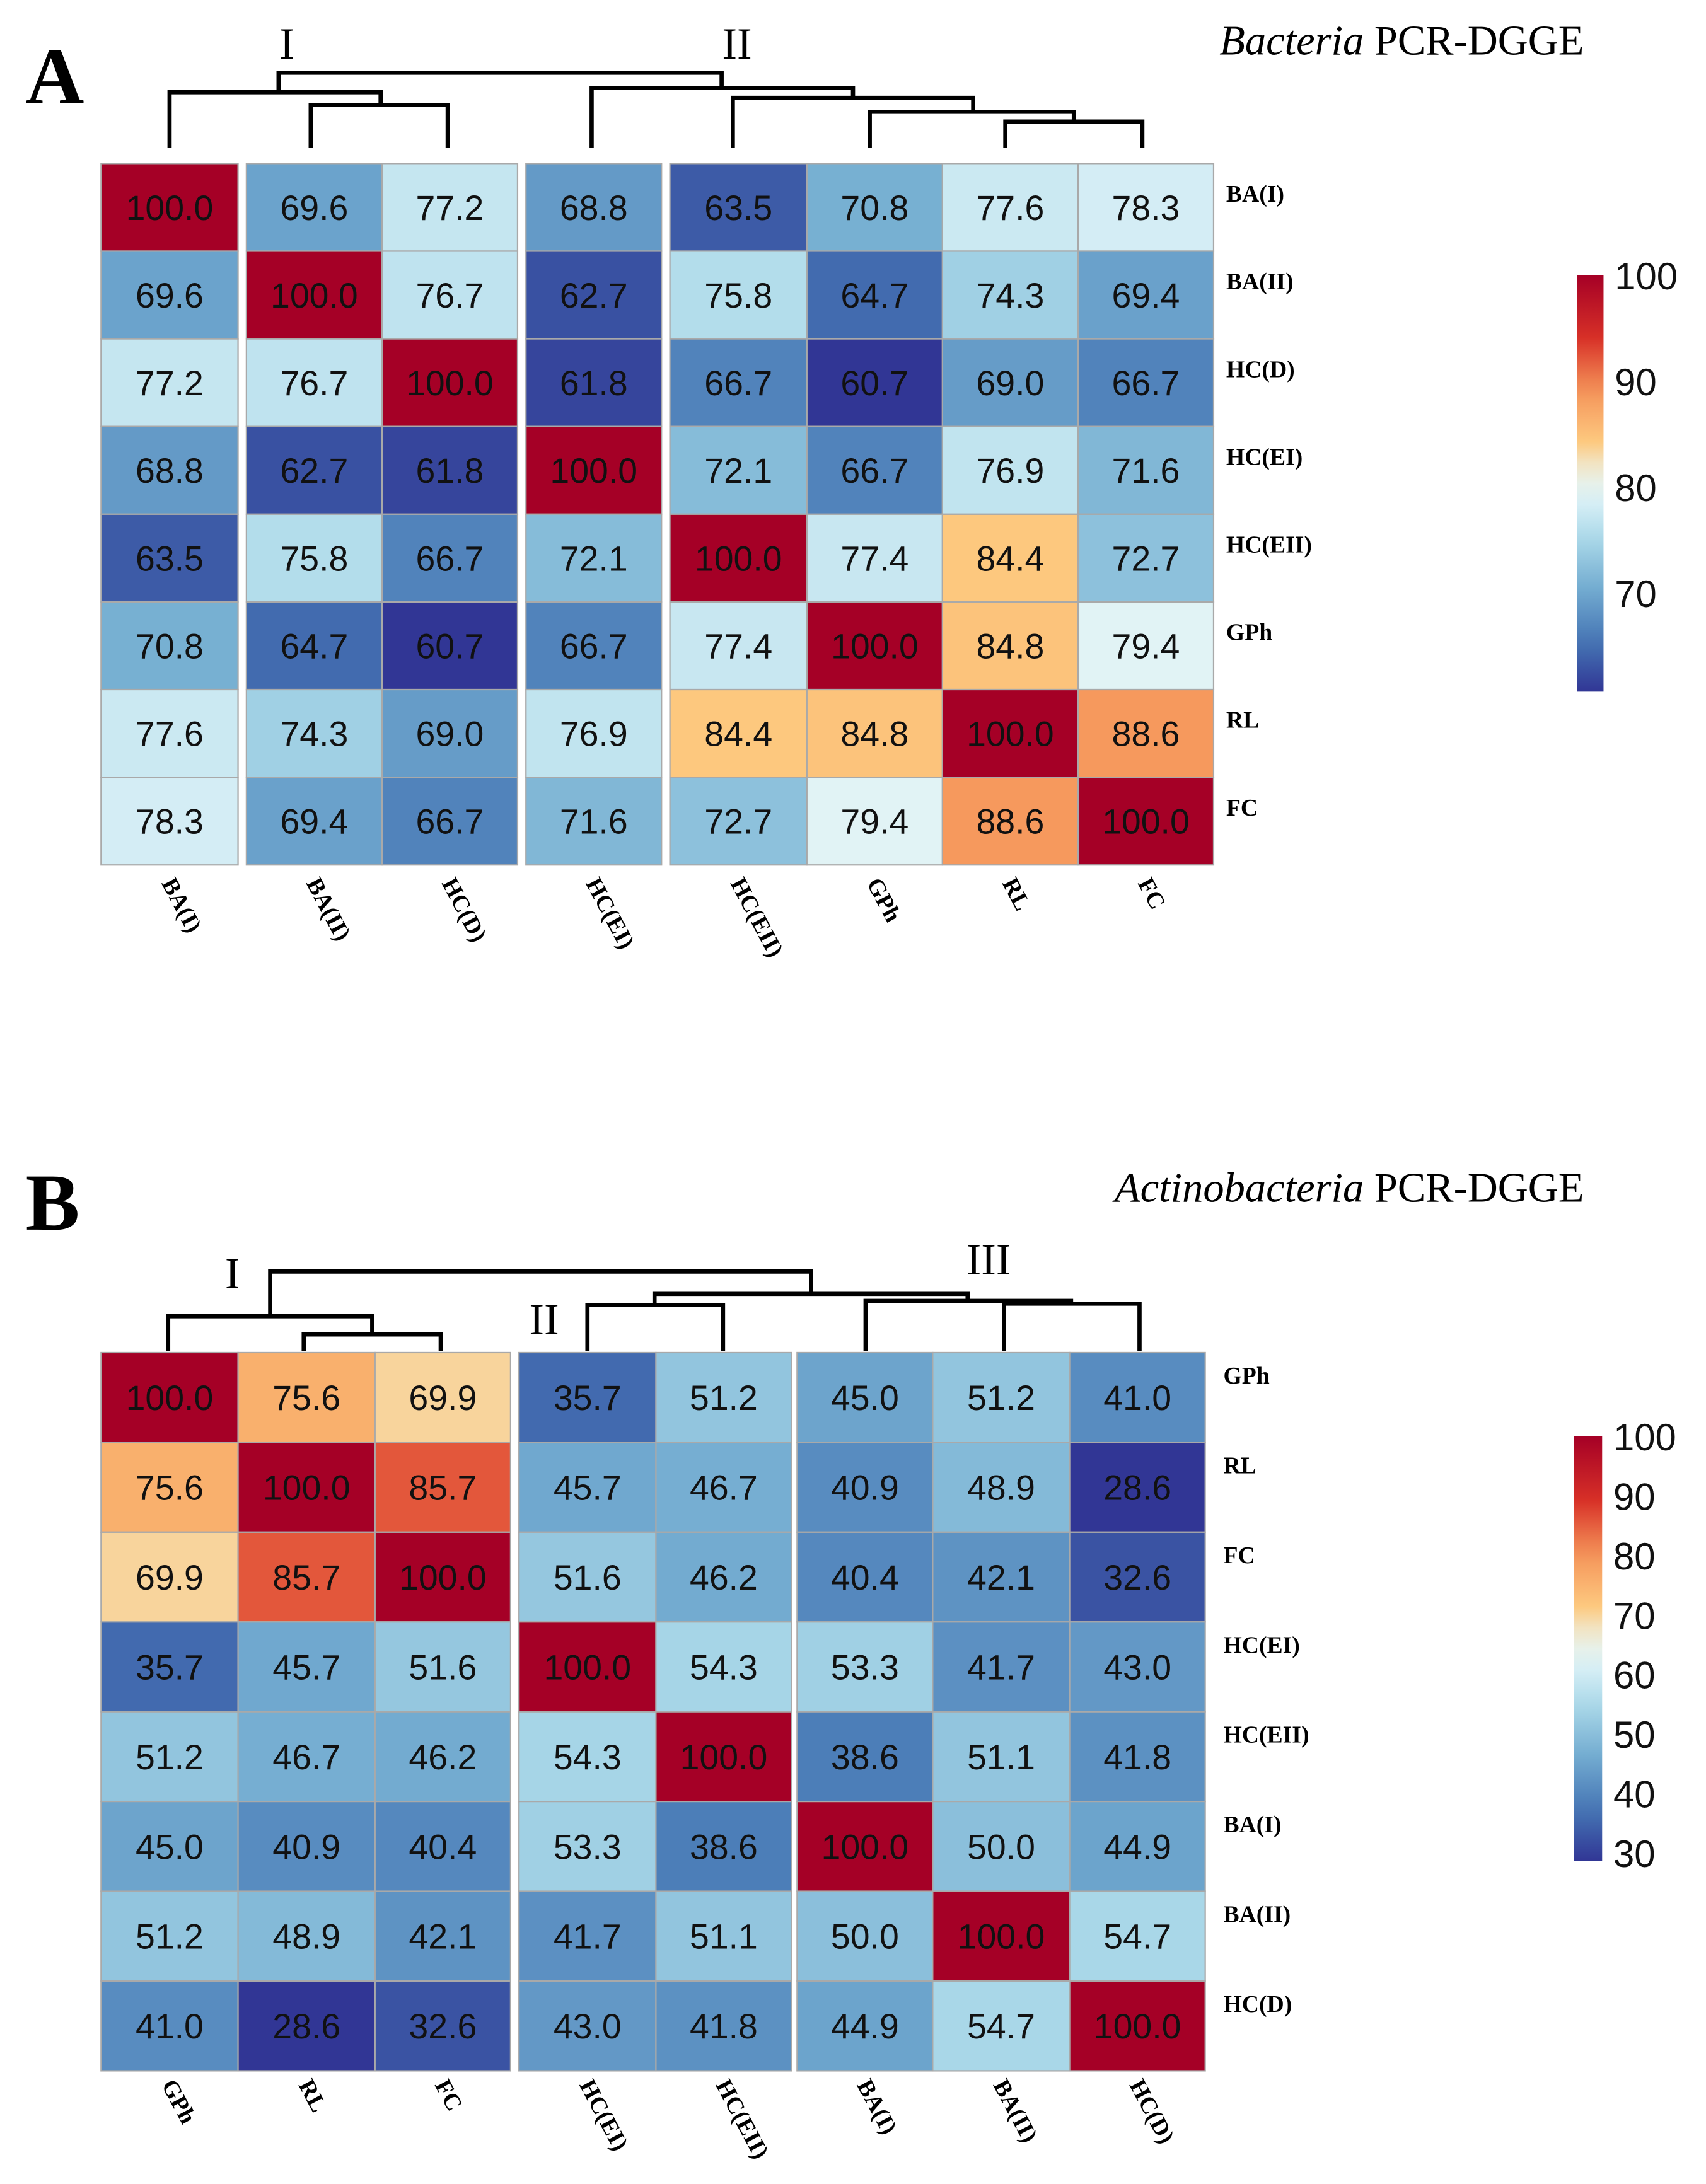 This screenshot has height=2184, width=1706. Describe the element at coordinates (1146, 207) in the screenshot. I see `panel-a-cell-r1-c8` at that location.